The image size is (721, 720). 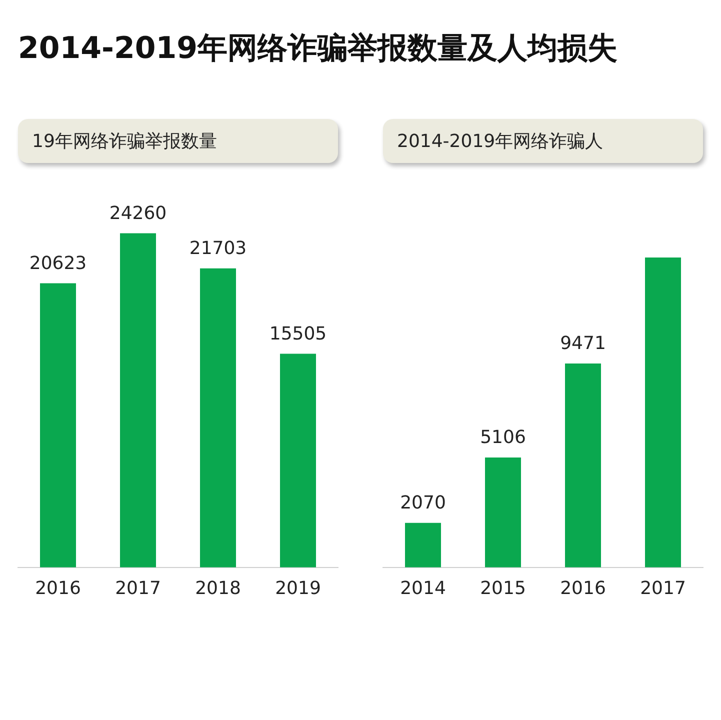 I want to click on x-tick-label: 2018, so click(x=218, y=588).